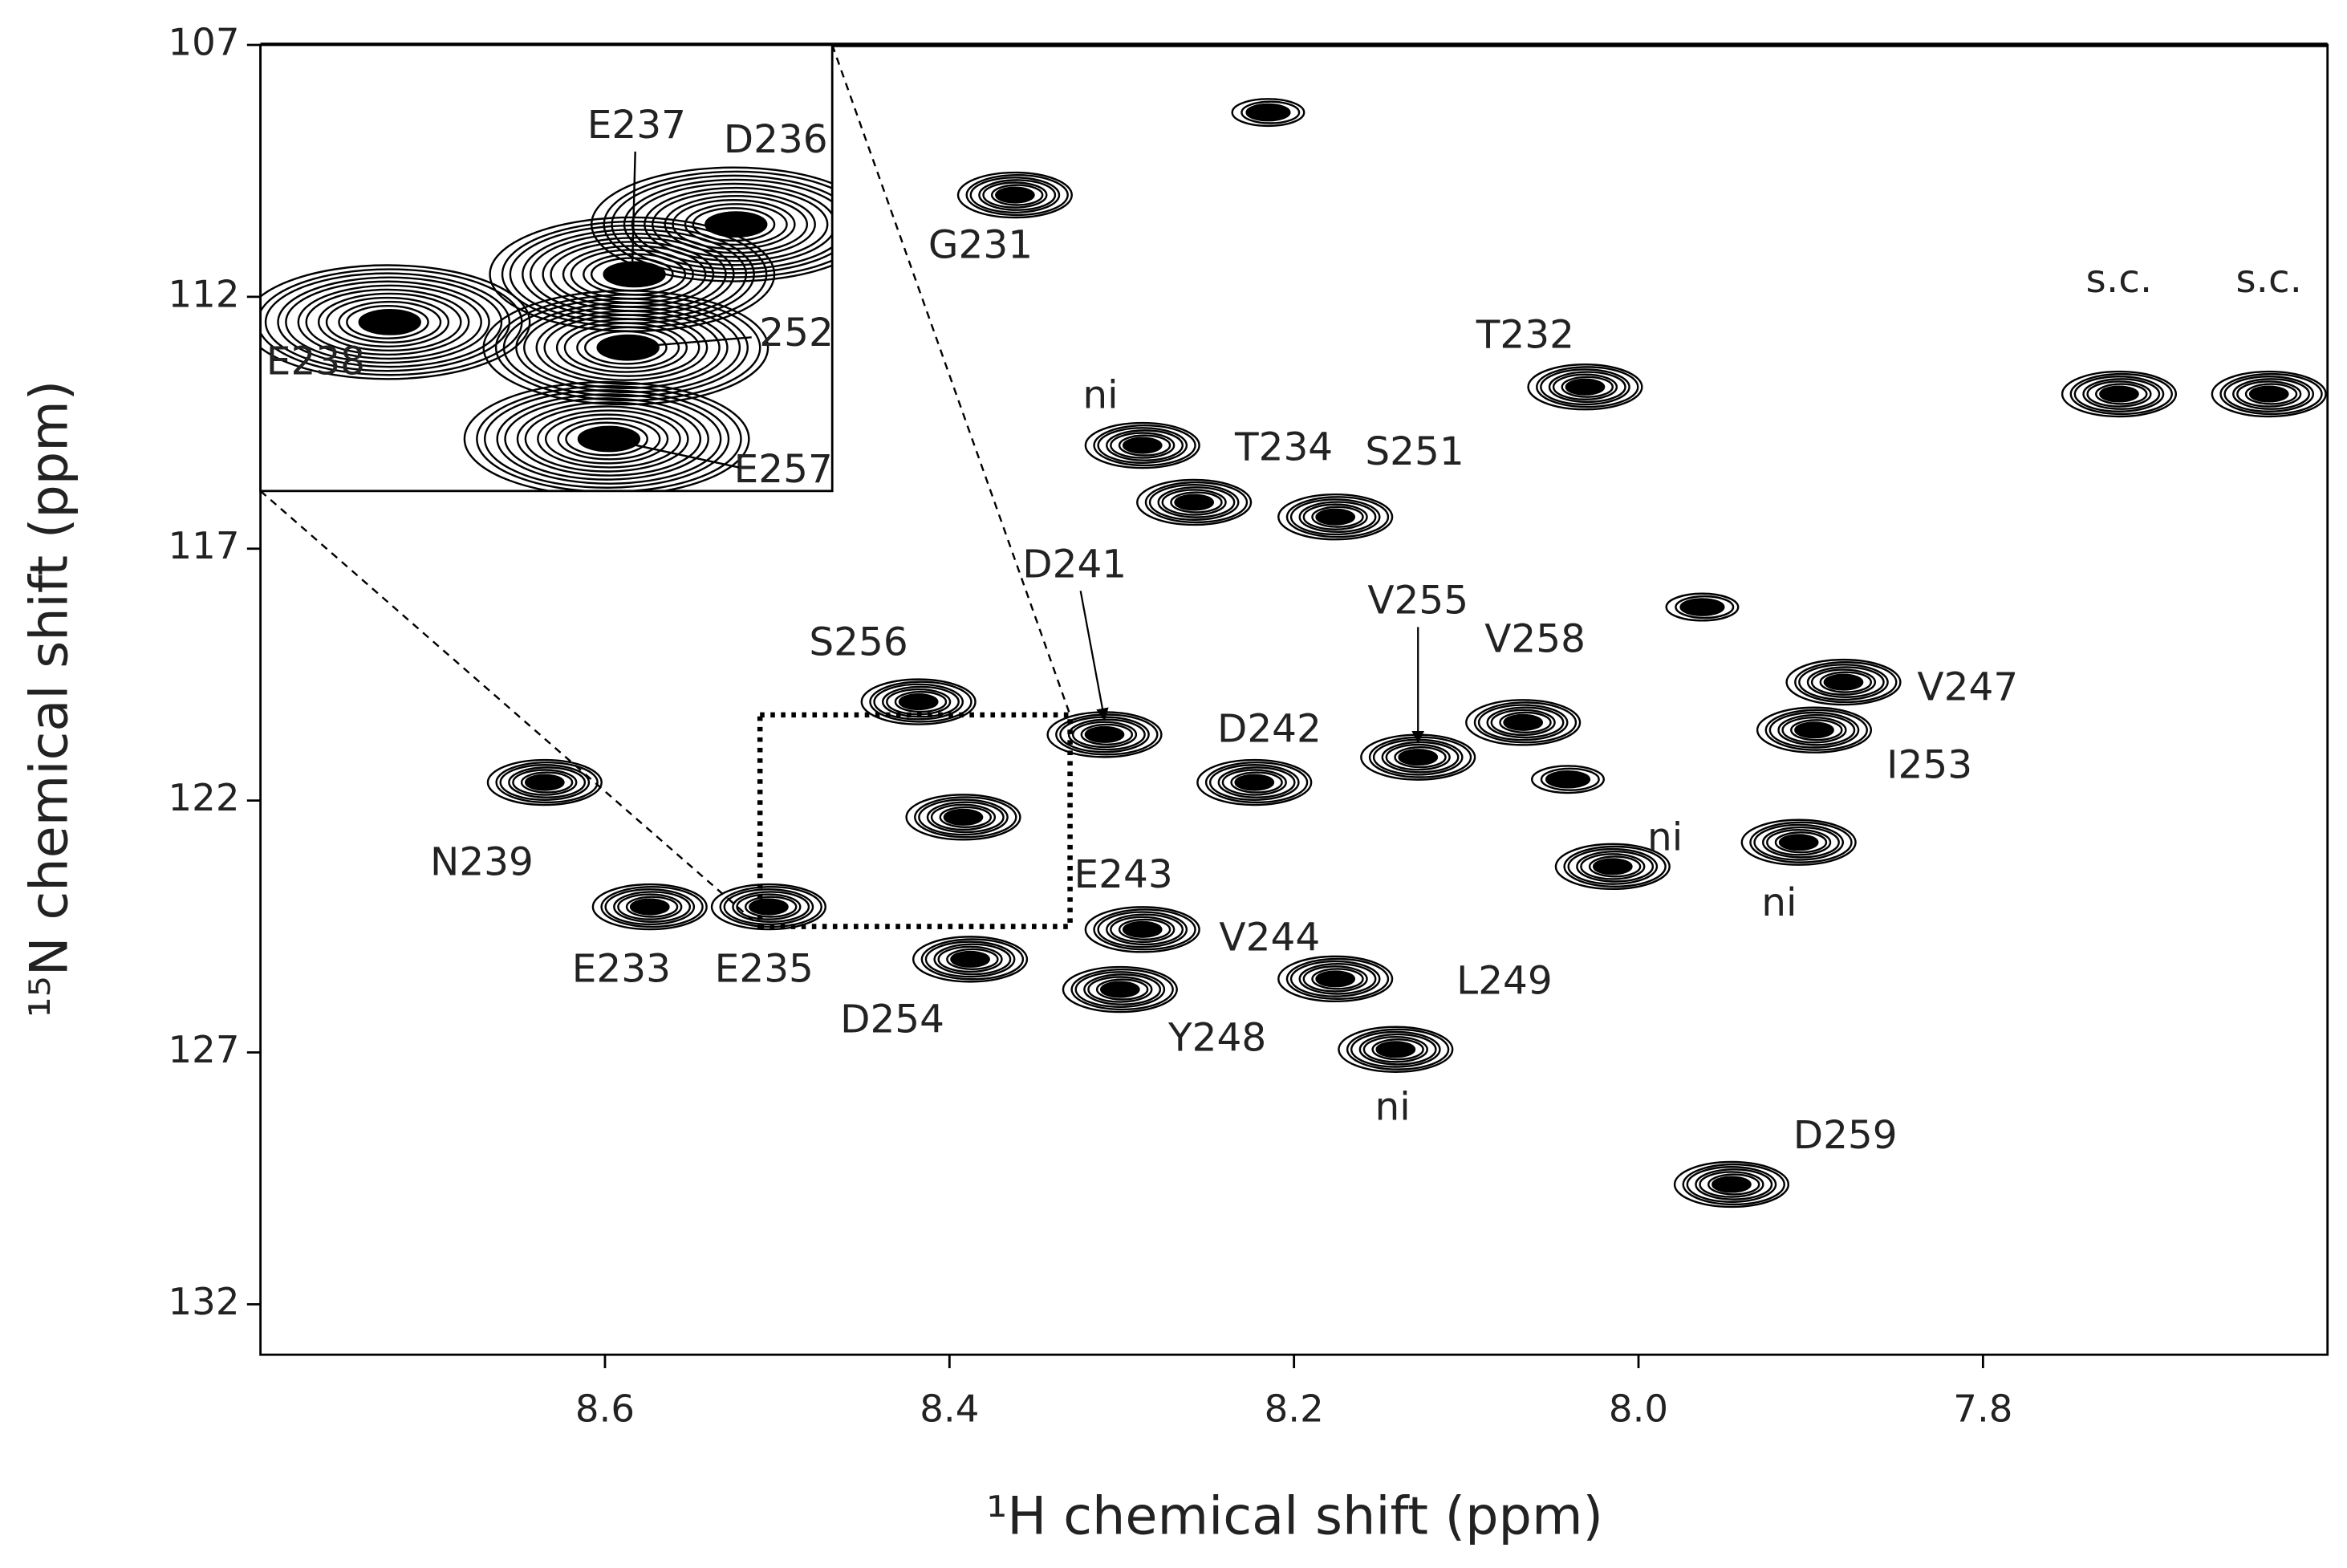  What do you see at coordinates (980, 245) in the screenshot?
I see `peak-label: G231` at bounding box center [980, 245].